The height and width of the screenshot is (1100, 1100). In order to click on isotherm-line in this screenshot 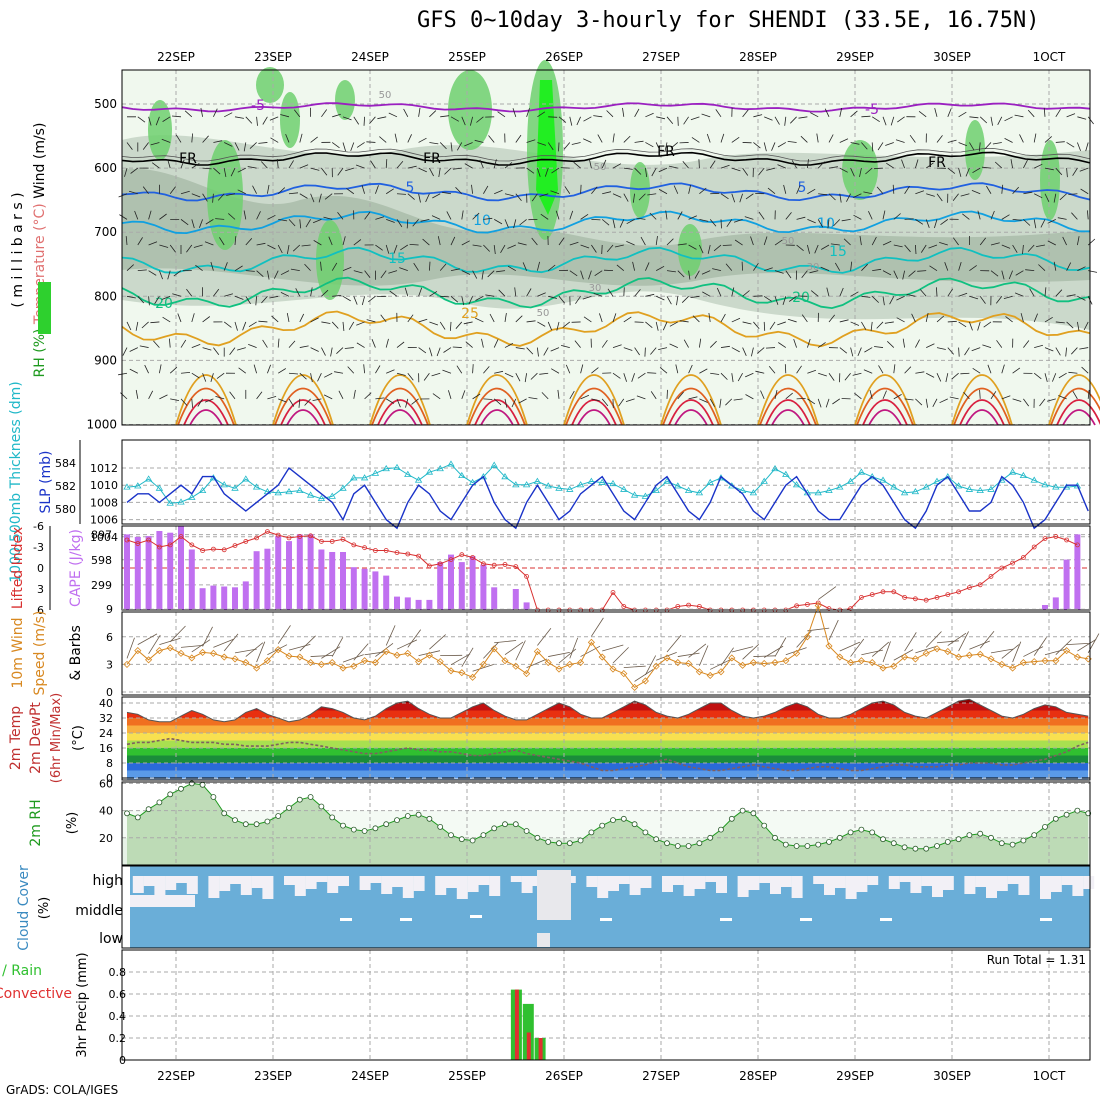, I will do `click(606, 329)`.